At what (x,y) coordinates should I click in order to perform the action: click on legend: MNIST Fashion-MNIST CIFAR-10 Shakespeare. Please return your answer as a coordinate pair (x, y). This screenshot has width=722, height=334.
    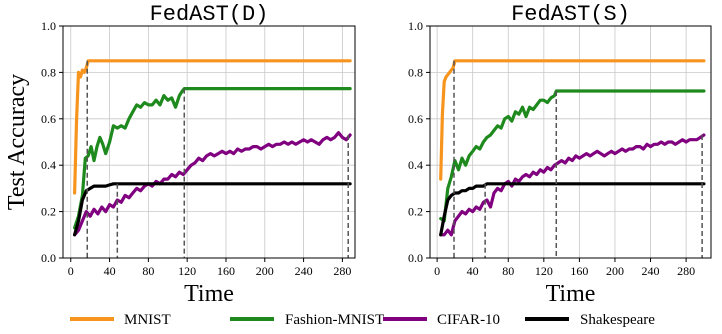
    Looking at the image, I should click on (362, 320).